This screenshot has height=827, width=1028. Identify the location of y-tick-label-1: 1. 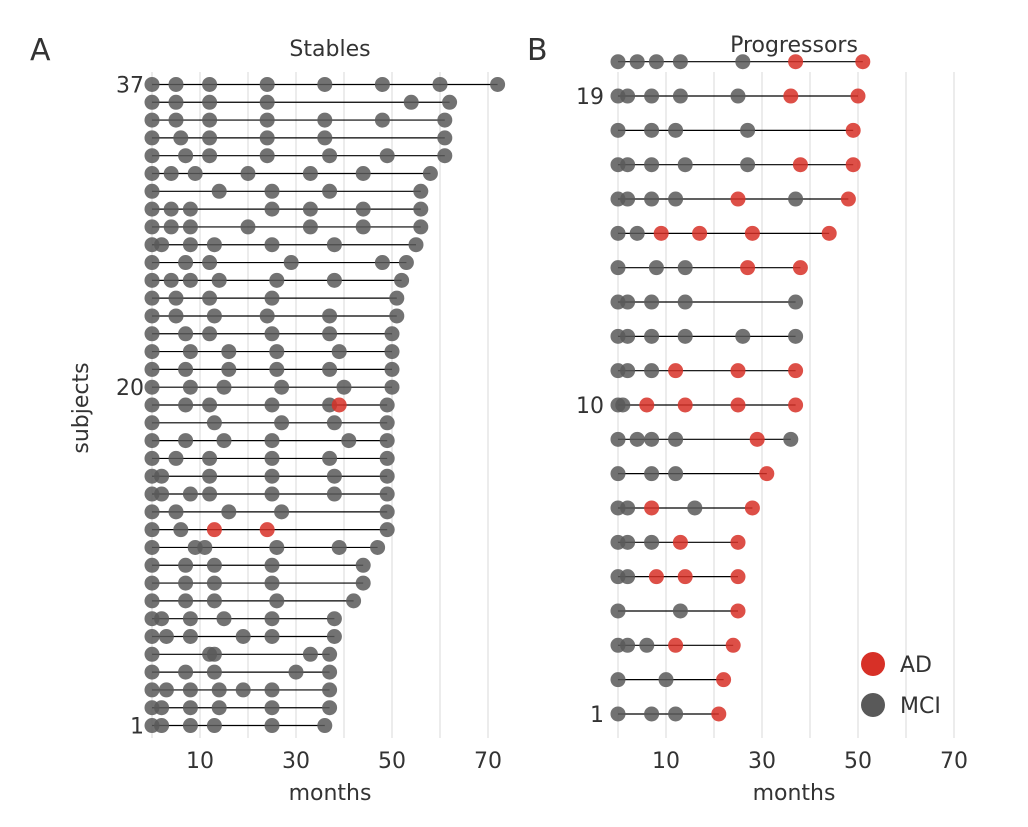
(137, 727).